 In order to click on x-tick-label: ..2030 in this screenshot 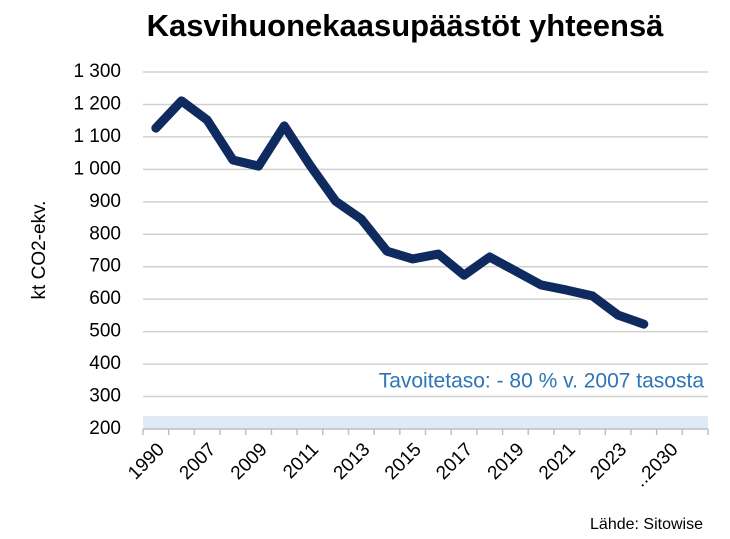, I will do `click(656, 465)`.